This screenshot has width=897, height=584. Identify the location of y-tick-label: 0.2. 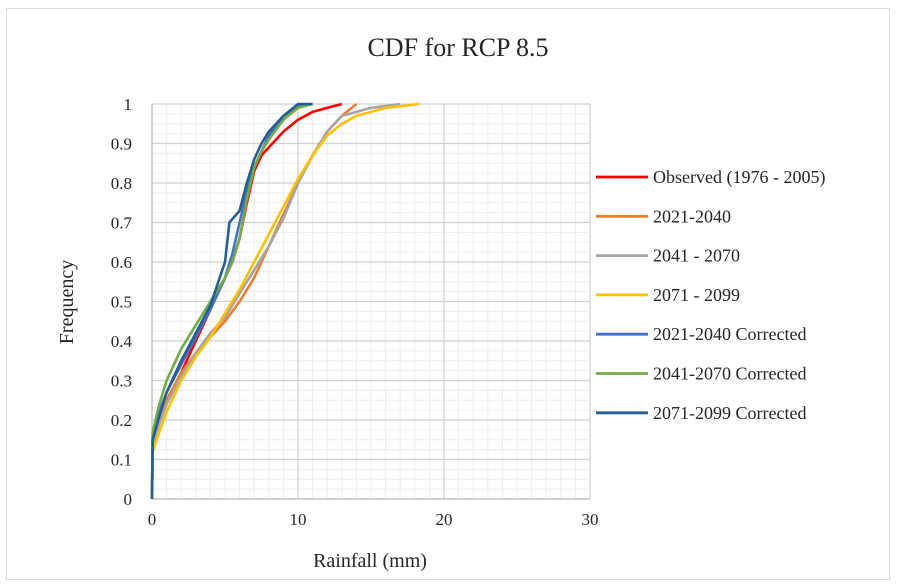
(121, 420).